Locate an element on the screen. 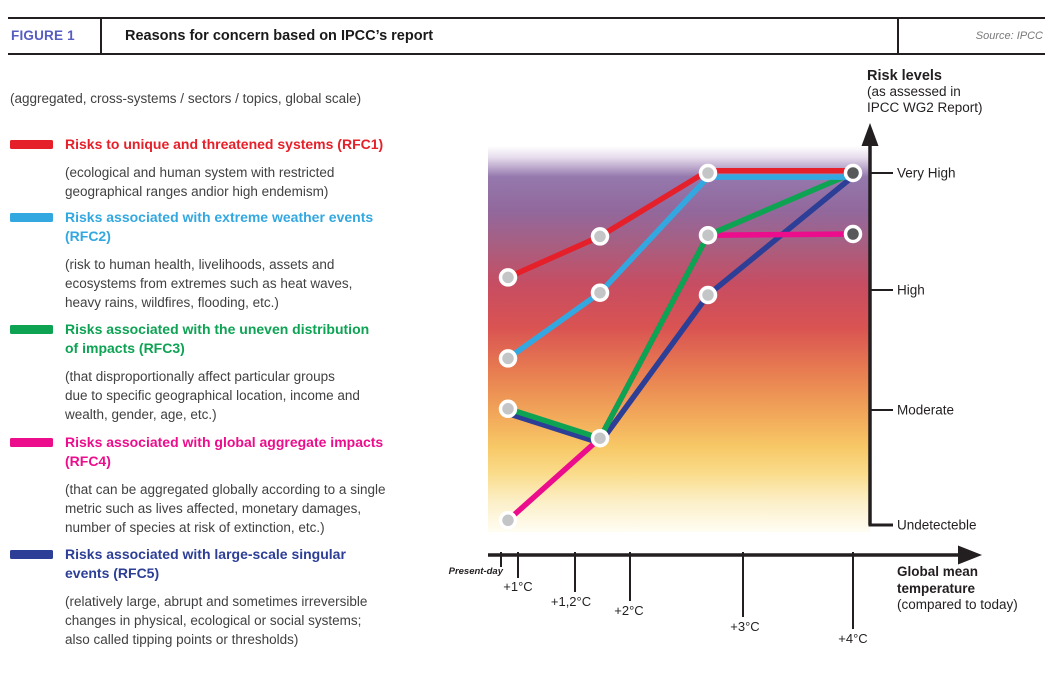  y-axis is located at coordinates (880, 335).